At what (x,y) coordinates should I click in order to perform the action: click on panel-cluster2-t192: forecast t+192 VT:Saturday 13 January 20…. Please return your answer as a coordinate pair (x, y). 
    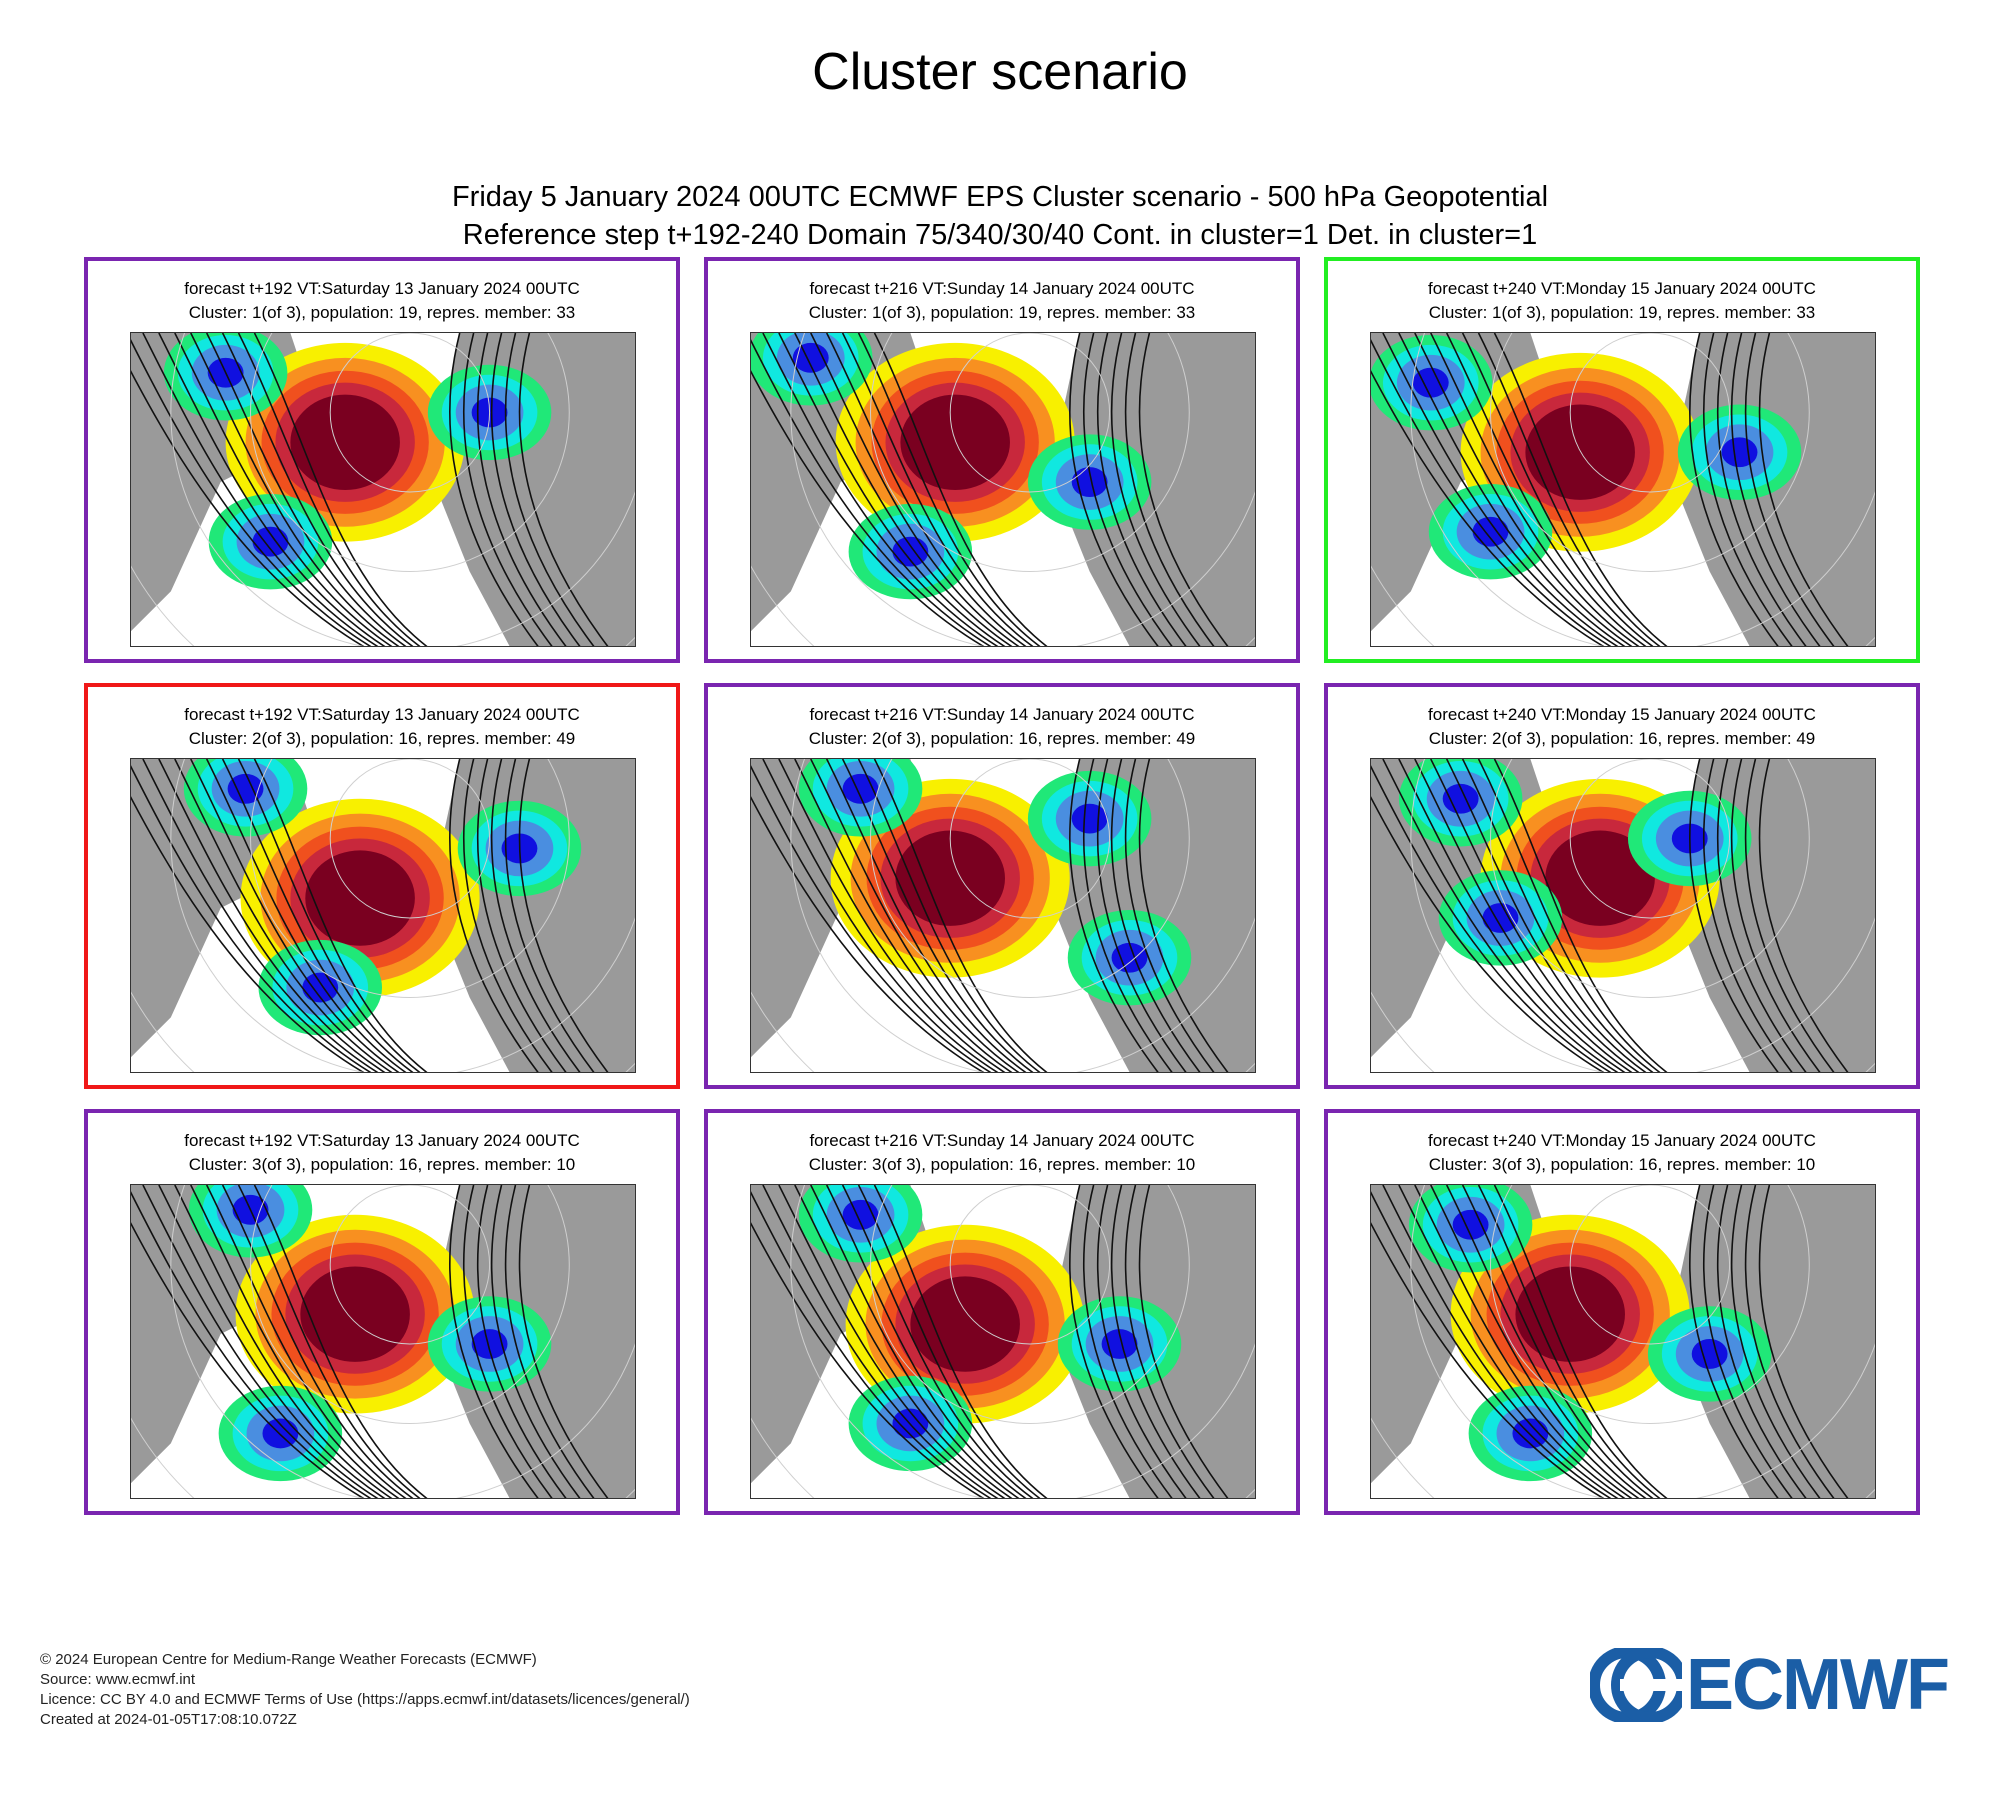
    Looking at the image, I should click on (382, 886).